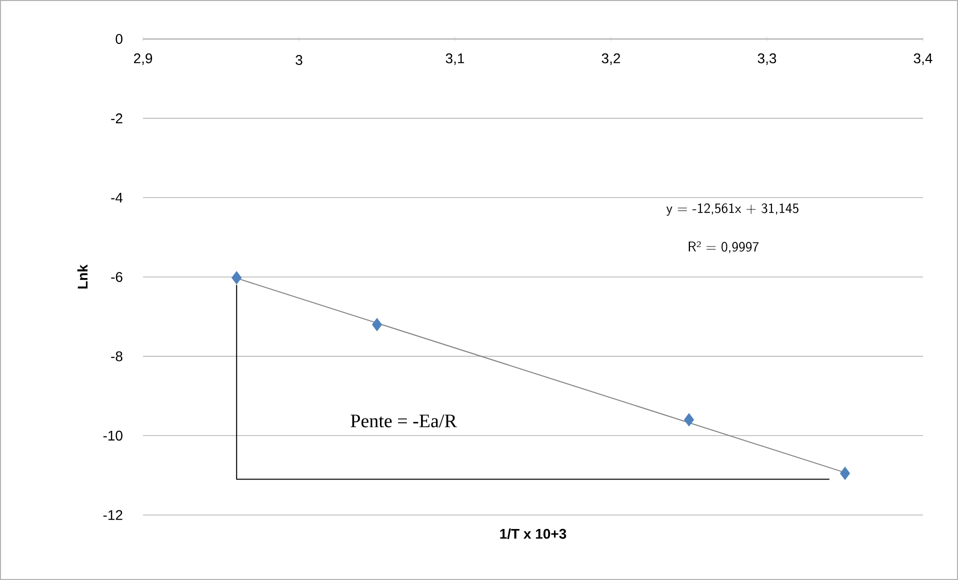 This screenshot has width=958, height=580. What do you see at coordinates (112, 435) in the screenshot?
I see `y-tick-label: -10` at bounding box center [112, 435].